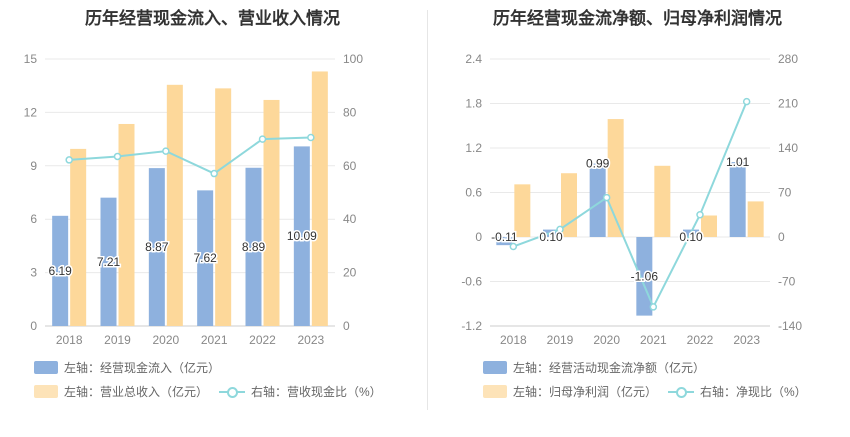  I want to click on chart-title-right: 历年经营现金流净额、归母净利润情况, so click(637, 18).